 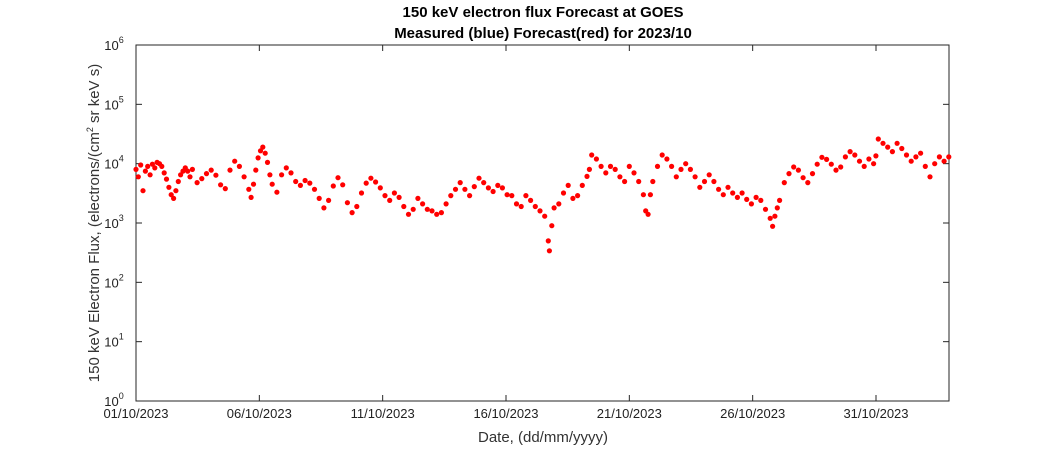 I want to click on y-tick-label: 10⁶, so click(x=113, y=44).